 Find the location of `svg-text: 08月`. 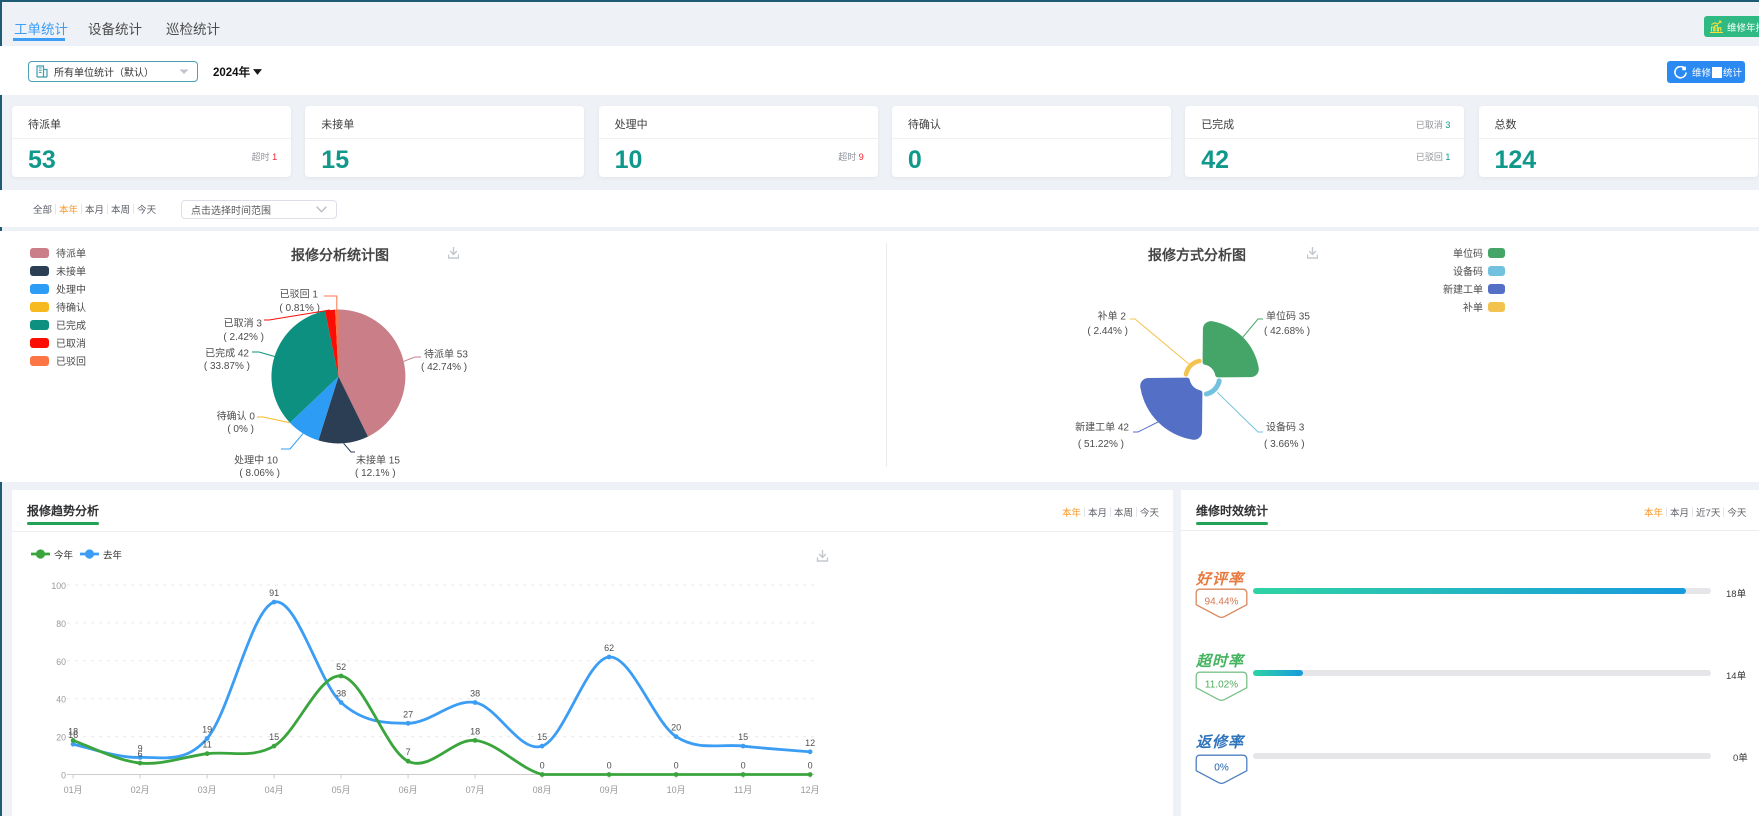

svg-text: 08月 is located at coordinates (542, 790).